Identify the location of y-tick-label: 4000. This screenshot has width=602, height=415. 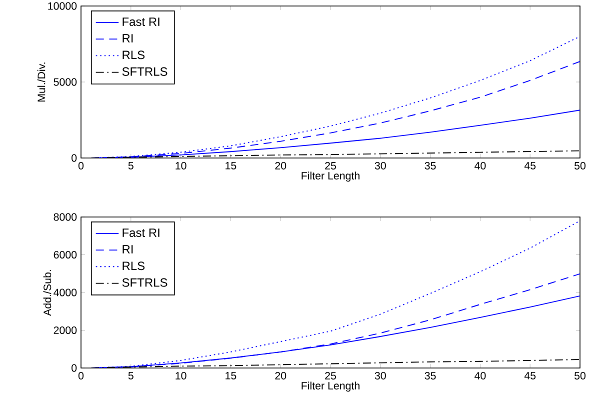
(65, 292).